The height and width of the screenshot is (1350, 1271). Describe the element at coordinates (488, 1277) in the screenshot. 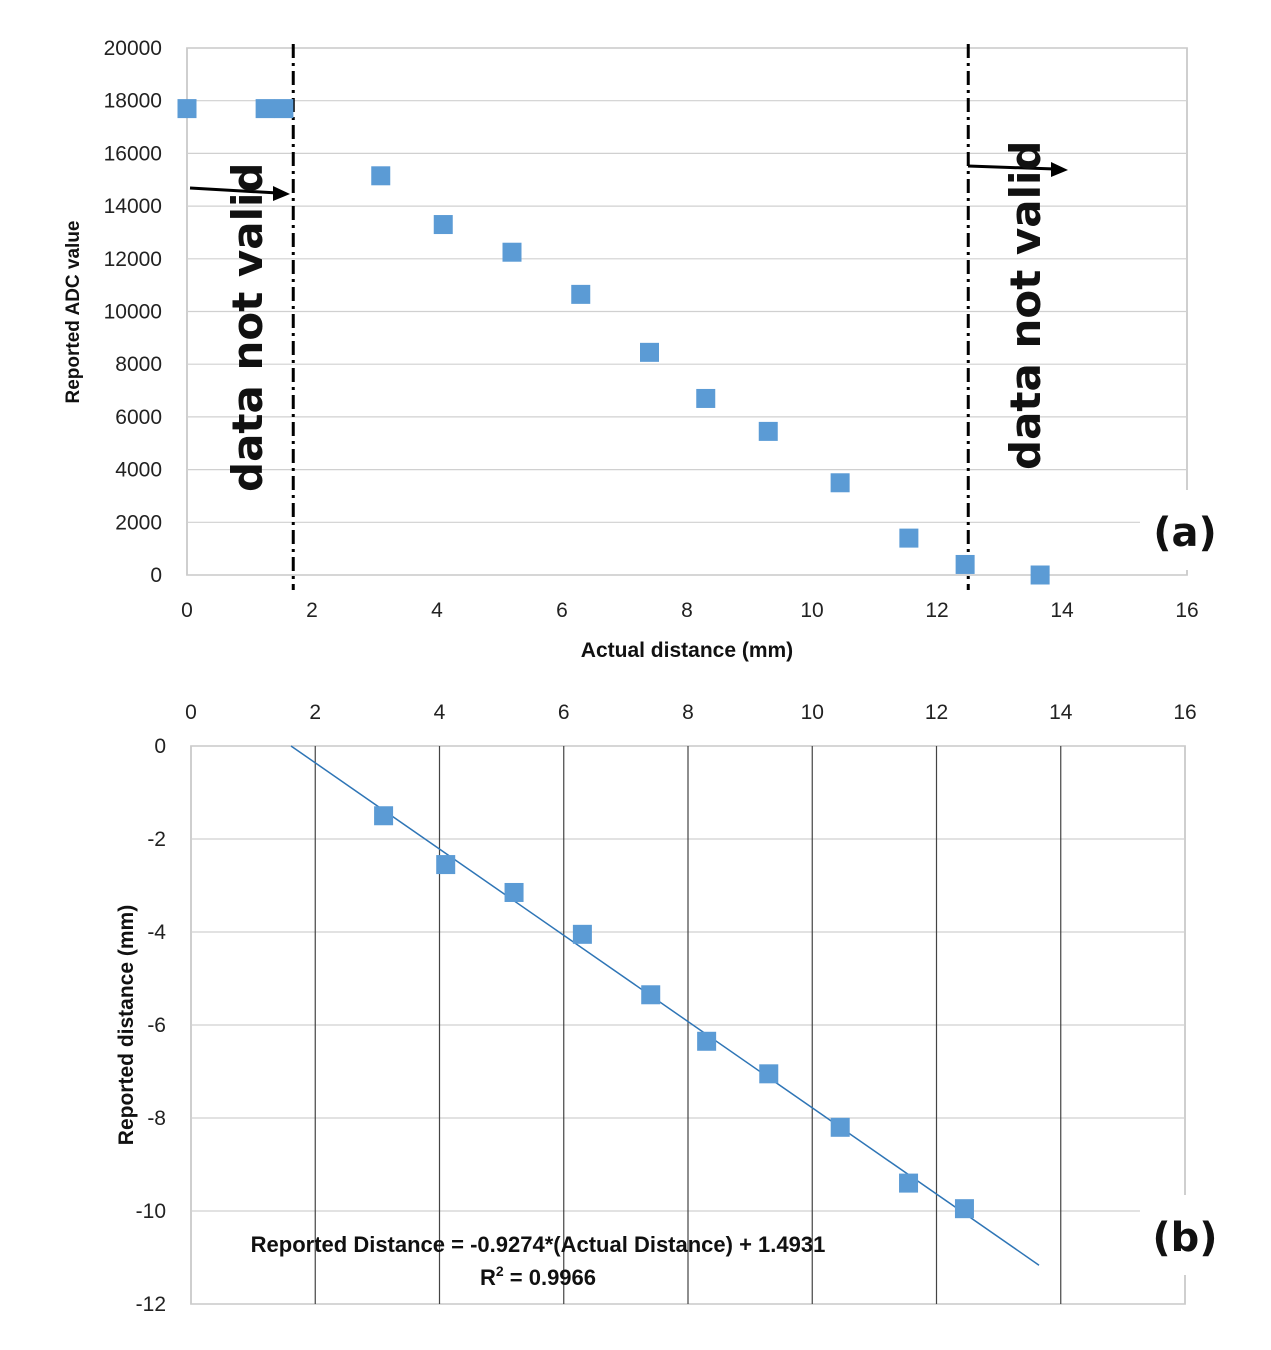

I see `r2-label: R` at that location.